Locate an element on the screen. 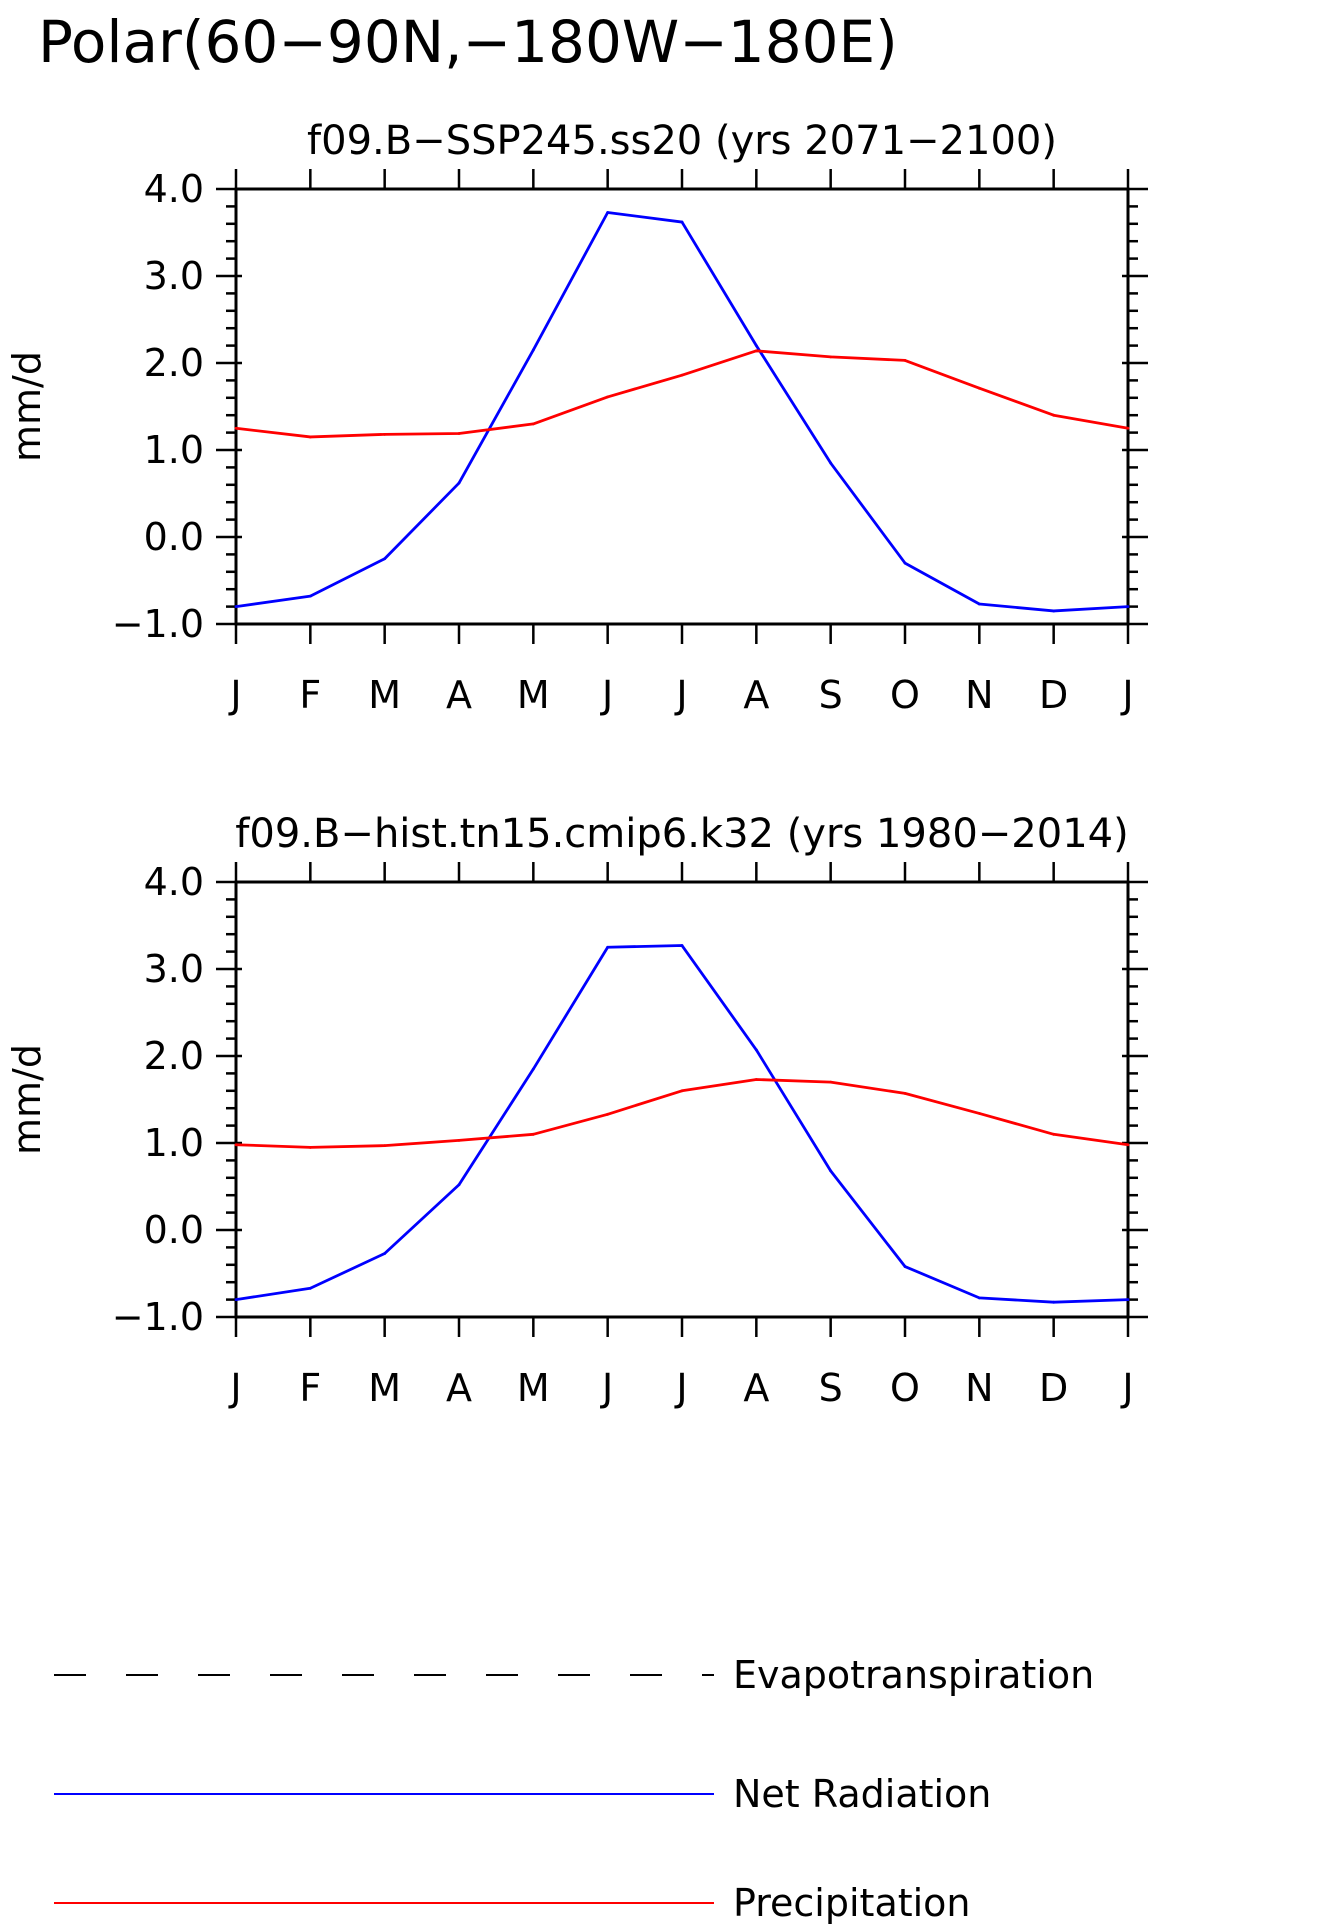 Image resolution: width=1334 pixels, height=1927 pixels. legend-item-evapotranspiration: Evapotranspiration is located at coordinates (574, 1675).